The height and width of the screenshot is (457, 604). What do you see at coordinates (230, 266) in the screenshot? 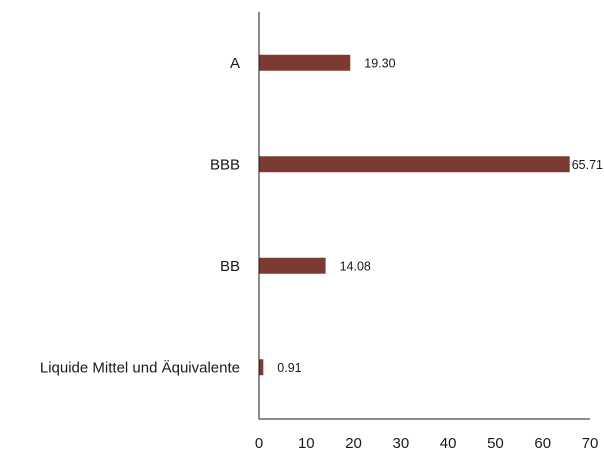
I see `category-label-2: BB` at bounding box center [230, 266].